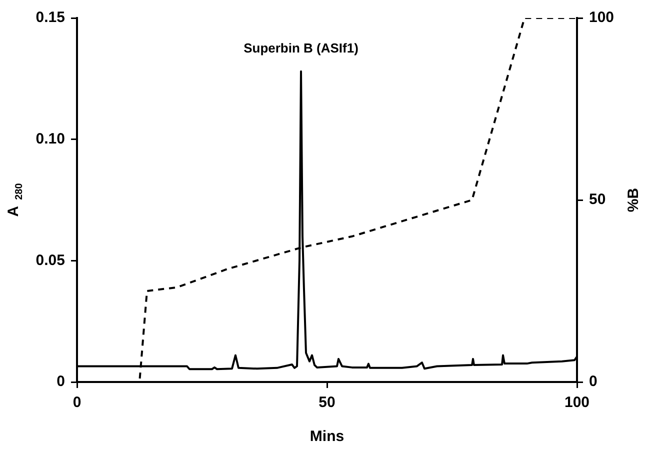 The height and width of the screenshot is (460, 646). What do you see at coordinates (327, 403) in the screenshot?
I see `x-tick-label: 50` at bounding box center [327, 403].